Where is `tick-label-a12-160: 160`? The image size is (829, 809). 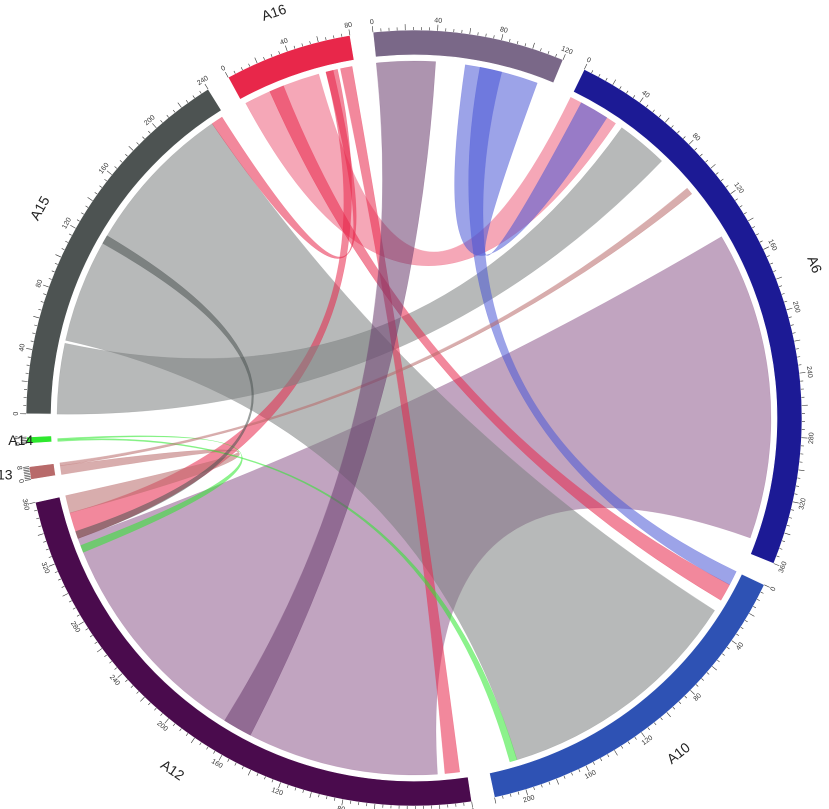 tick-label-a12-160: 160 is located at coordinates (217, 764).